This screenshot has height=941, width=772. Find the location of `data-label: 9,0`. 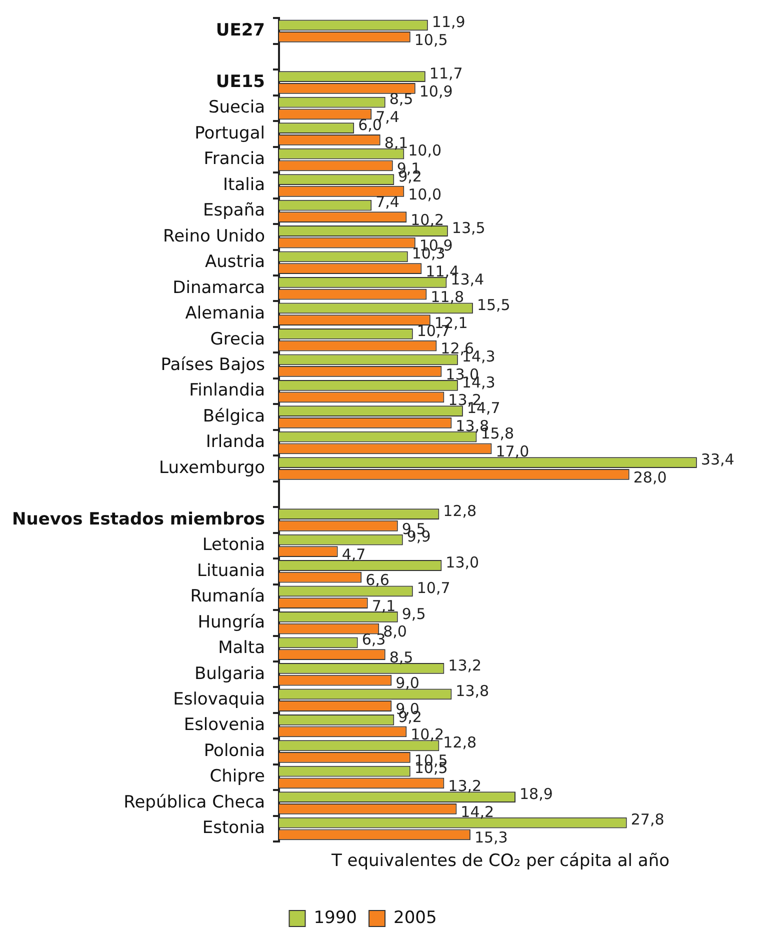

data-label: 9,0 is located at coordinates (408, 683).